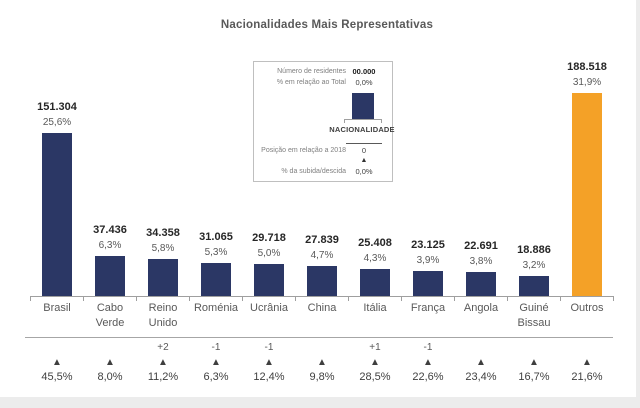  What do you see at coordinates (362, 129) in the screenshot?
I see `legend-bar-label: NACIONALIDADE` at bounding box center [362, 129].